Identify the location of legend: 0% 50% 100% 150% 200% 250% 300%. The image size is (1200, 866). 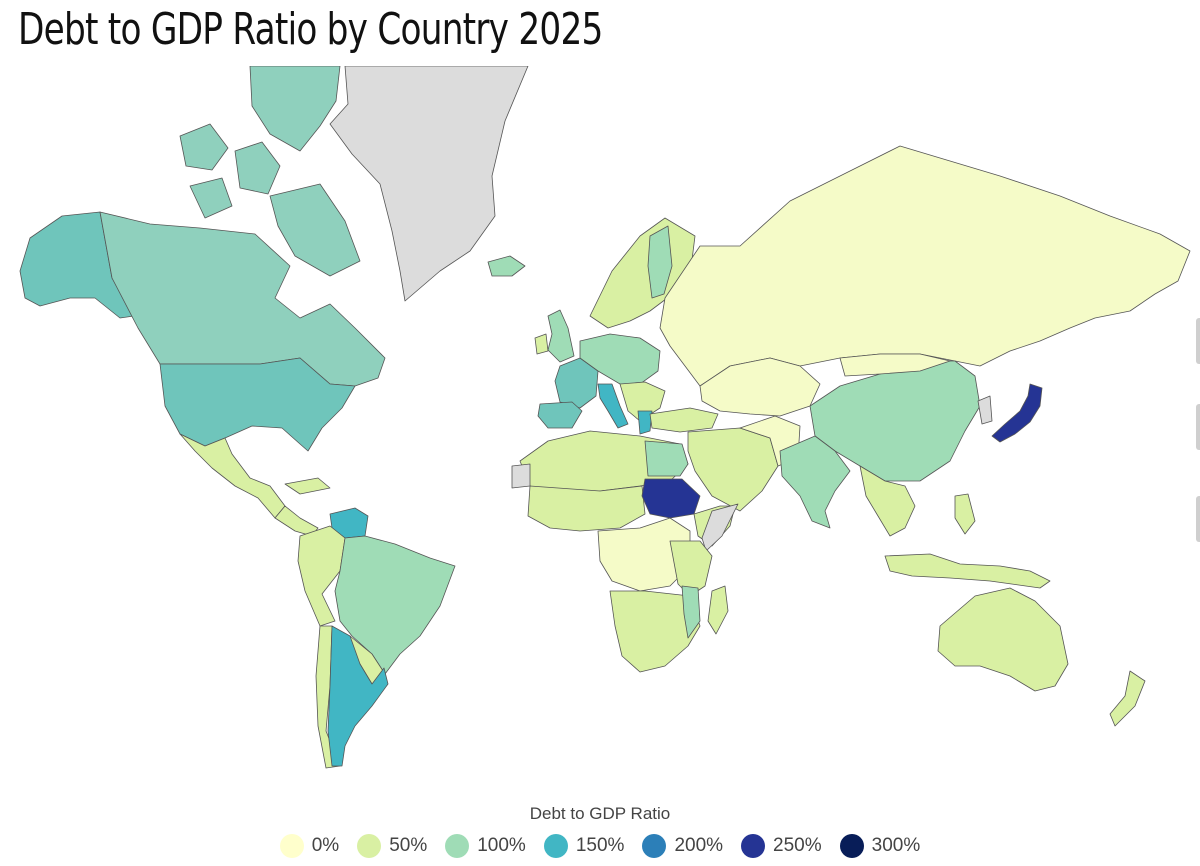
(600, 846).